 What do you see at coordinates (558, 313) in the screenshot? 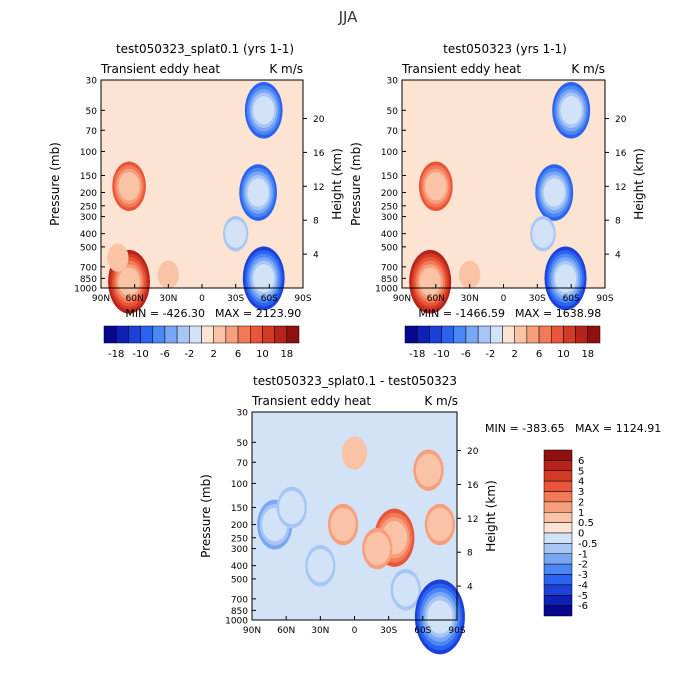
I see `max-label: MAX = 1638.98` at bounding box center [558, 313].